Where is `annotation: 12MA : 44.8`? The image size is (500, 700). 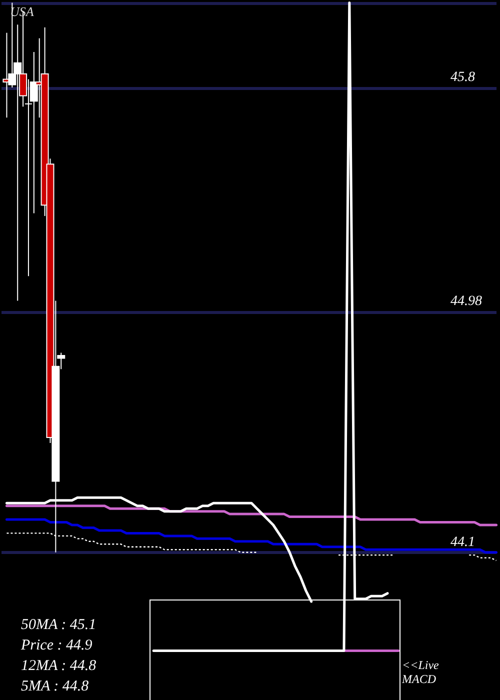 annotation: 12MA : 44.8 is located at coordinates (59, 666).